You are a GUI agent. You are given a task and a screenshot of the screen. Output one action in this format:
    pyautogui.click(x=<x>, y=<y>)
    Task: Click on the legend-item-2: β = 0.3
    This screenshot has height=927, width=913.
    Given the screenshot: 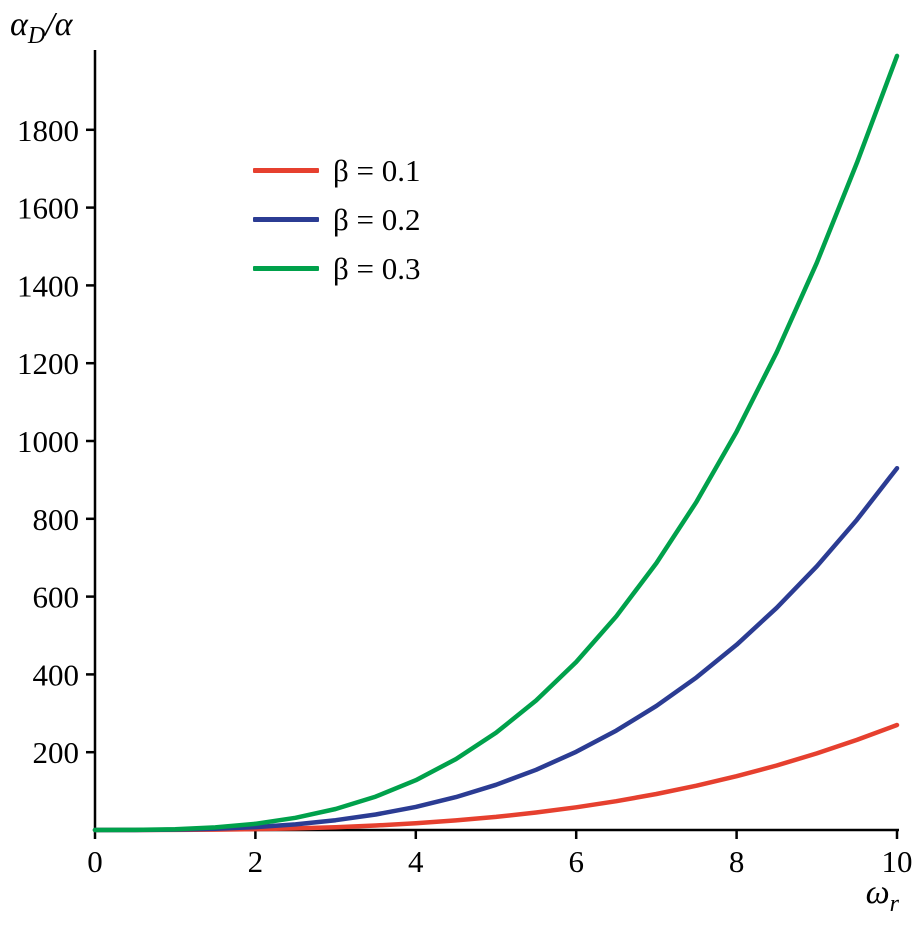 What is the action you would take?
    pyautogui.click(x=337, y=268)
    